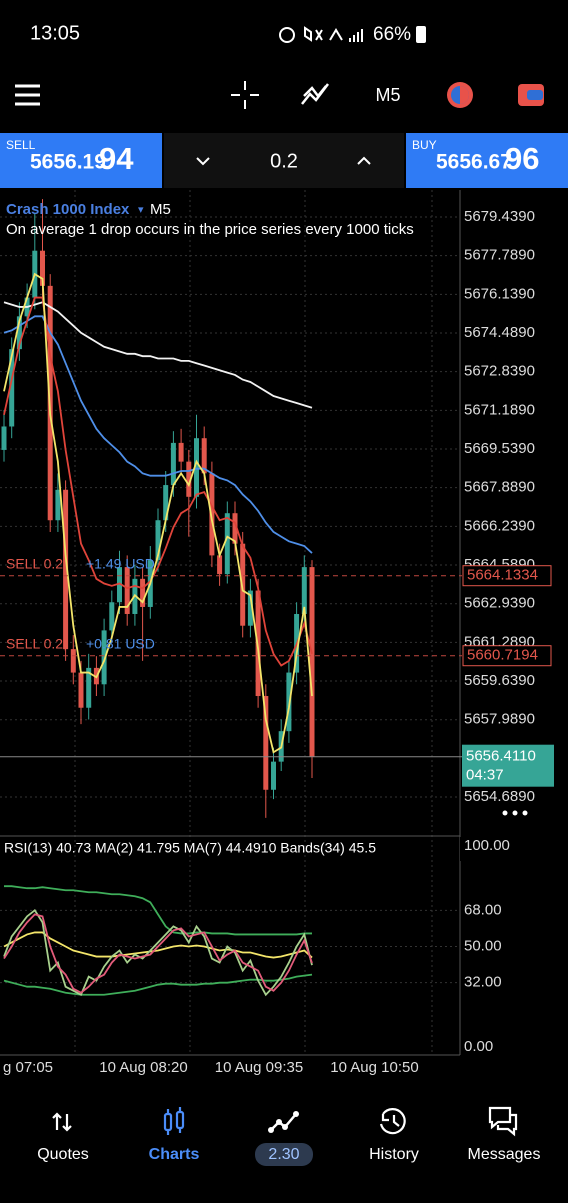 This screenshot has height=1203, width=568. Describe the element at coordinates (531, 95) in the screenshot. I see `trade-button` at that location.